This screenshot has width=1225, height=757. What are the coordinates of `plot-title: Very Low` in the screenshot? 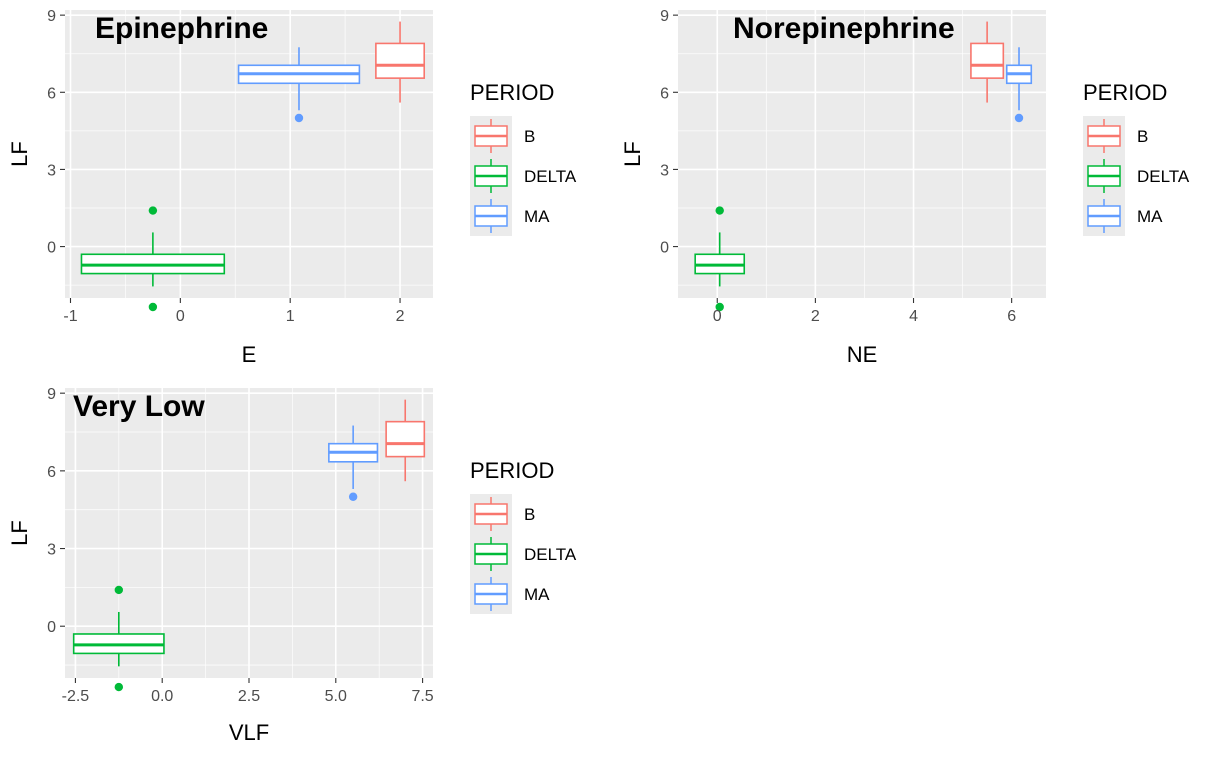 It's located at (139, 406).